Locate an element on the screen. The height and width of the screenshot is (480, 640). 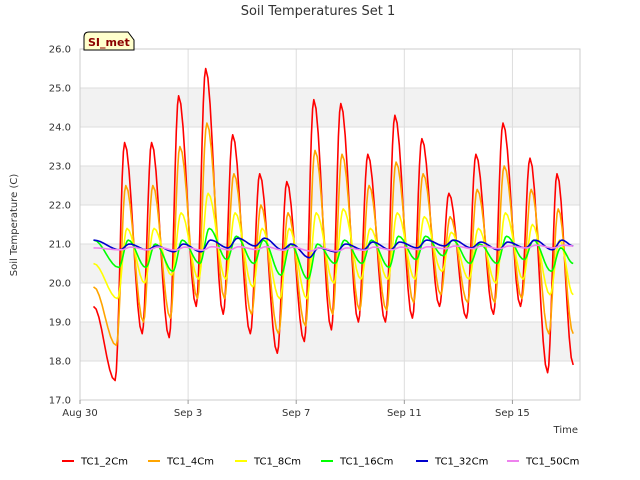
site-badge: SI_met is located at coordinates (109, 41).